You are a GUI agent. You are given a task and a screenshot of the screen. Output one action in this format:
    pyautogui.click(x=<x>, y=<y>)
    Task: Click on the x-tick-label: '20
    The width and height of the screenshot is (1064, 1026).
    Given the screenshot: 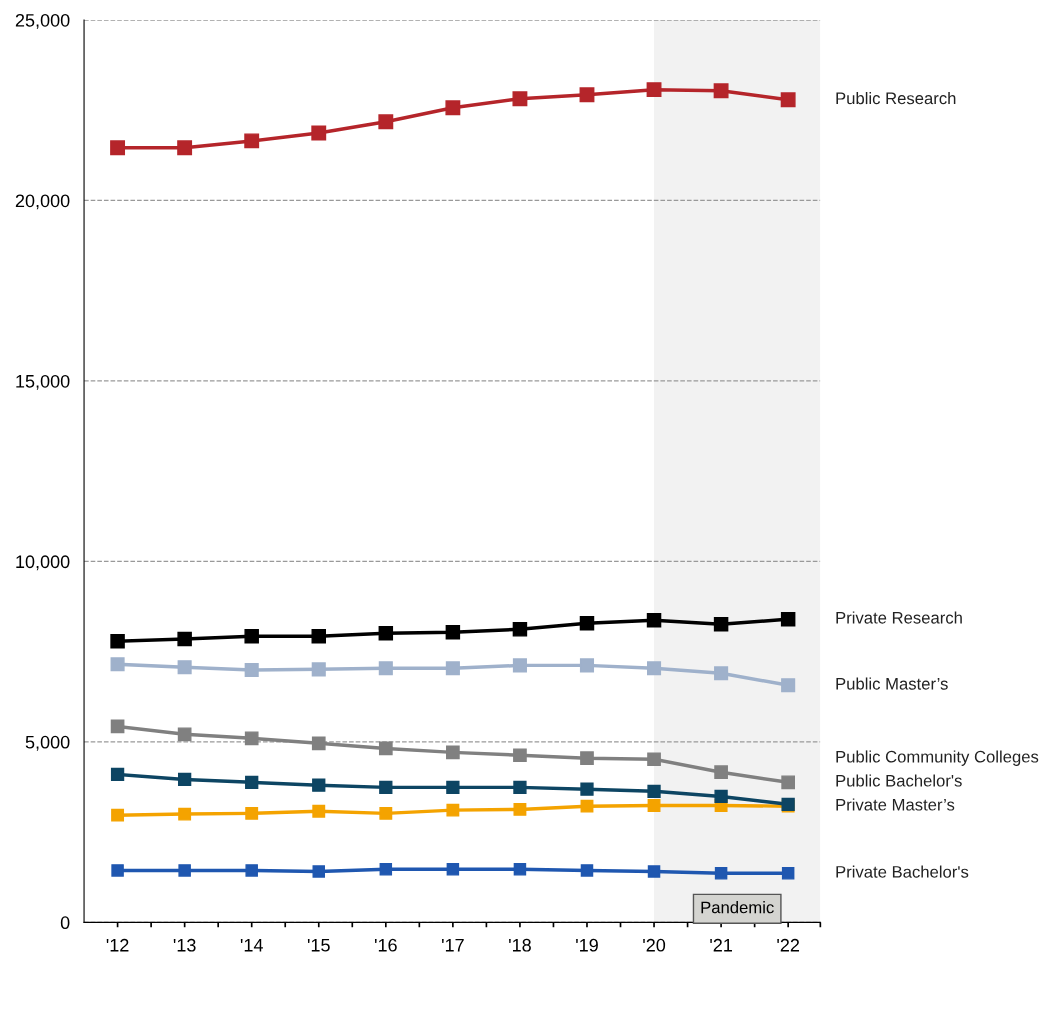 What is the action you would take?
    pyautogui.click(x=654, y=945)
    